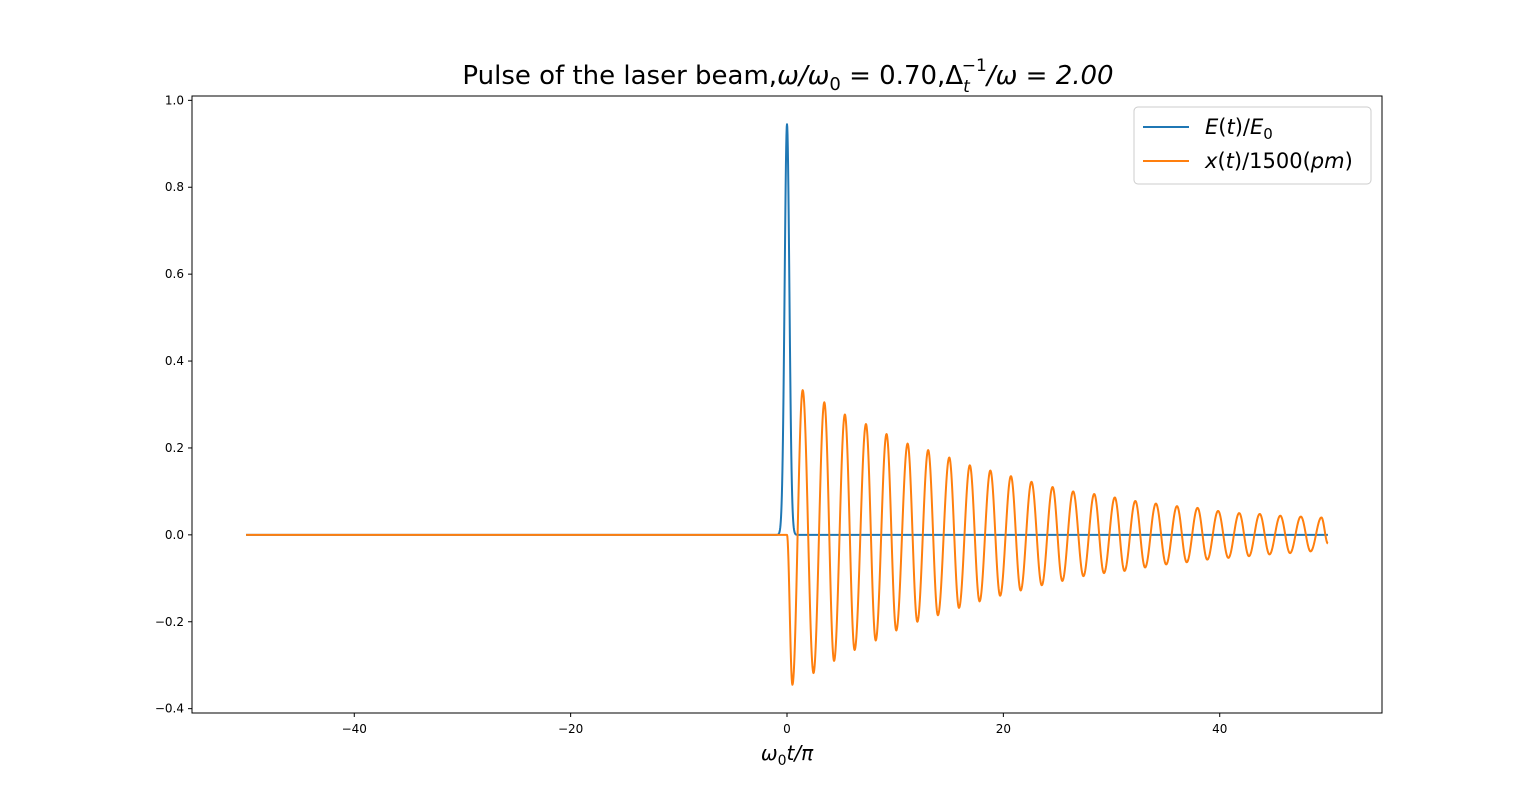  What do you see at coordinates (787, 729) in the screenshot?
I see `x-tick-label: 0` at bounding box center [787, 729].